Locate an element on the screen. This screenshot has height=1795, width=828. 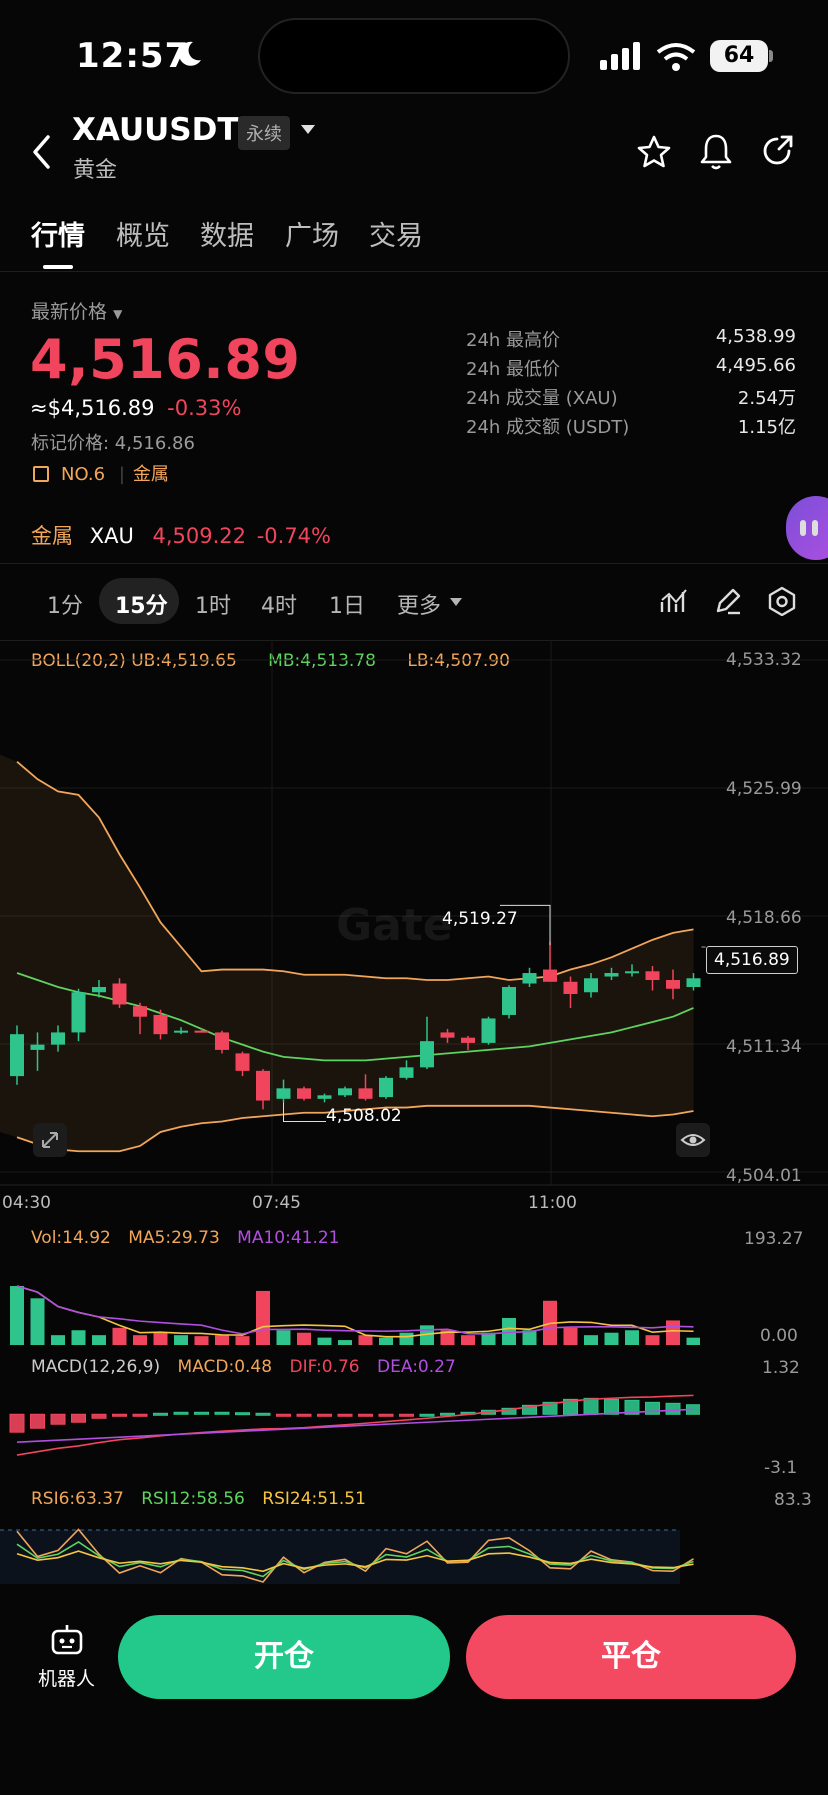
tab-data: 数据 is located at coordinates (227, 236).